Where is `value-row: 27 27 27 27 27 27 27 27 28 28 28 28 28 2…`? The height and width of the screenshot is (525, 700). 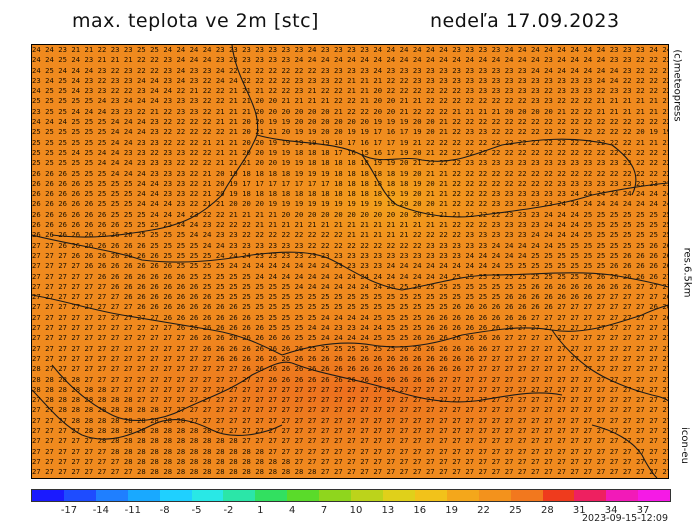 value-row: 27 27 27 27 27 27 27 27 28 28 28 28 28 2… is located at coordinates (350, 472).